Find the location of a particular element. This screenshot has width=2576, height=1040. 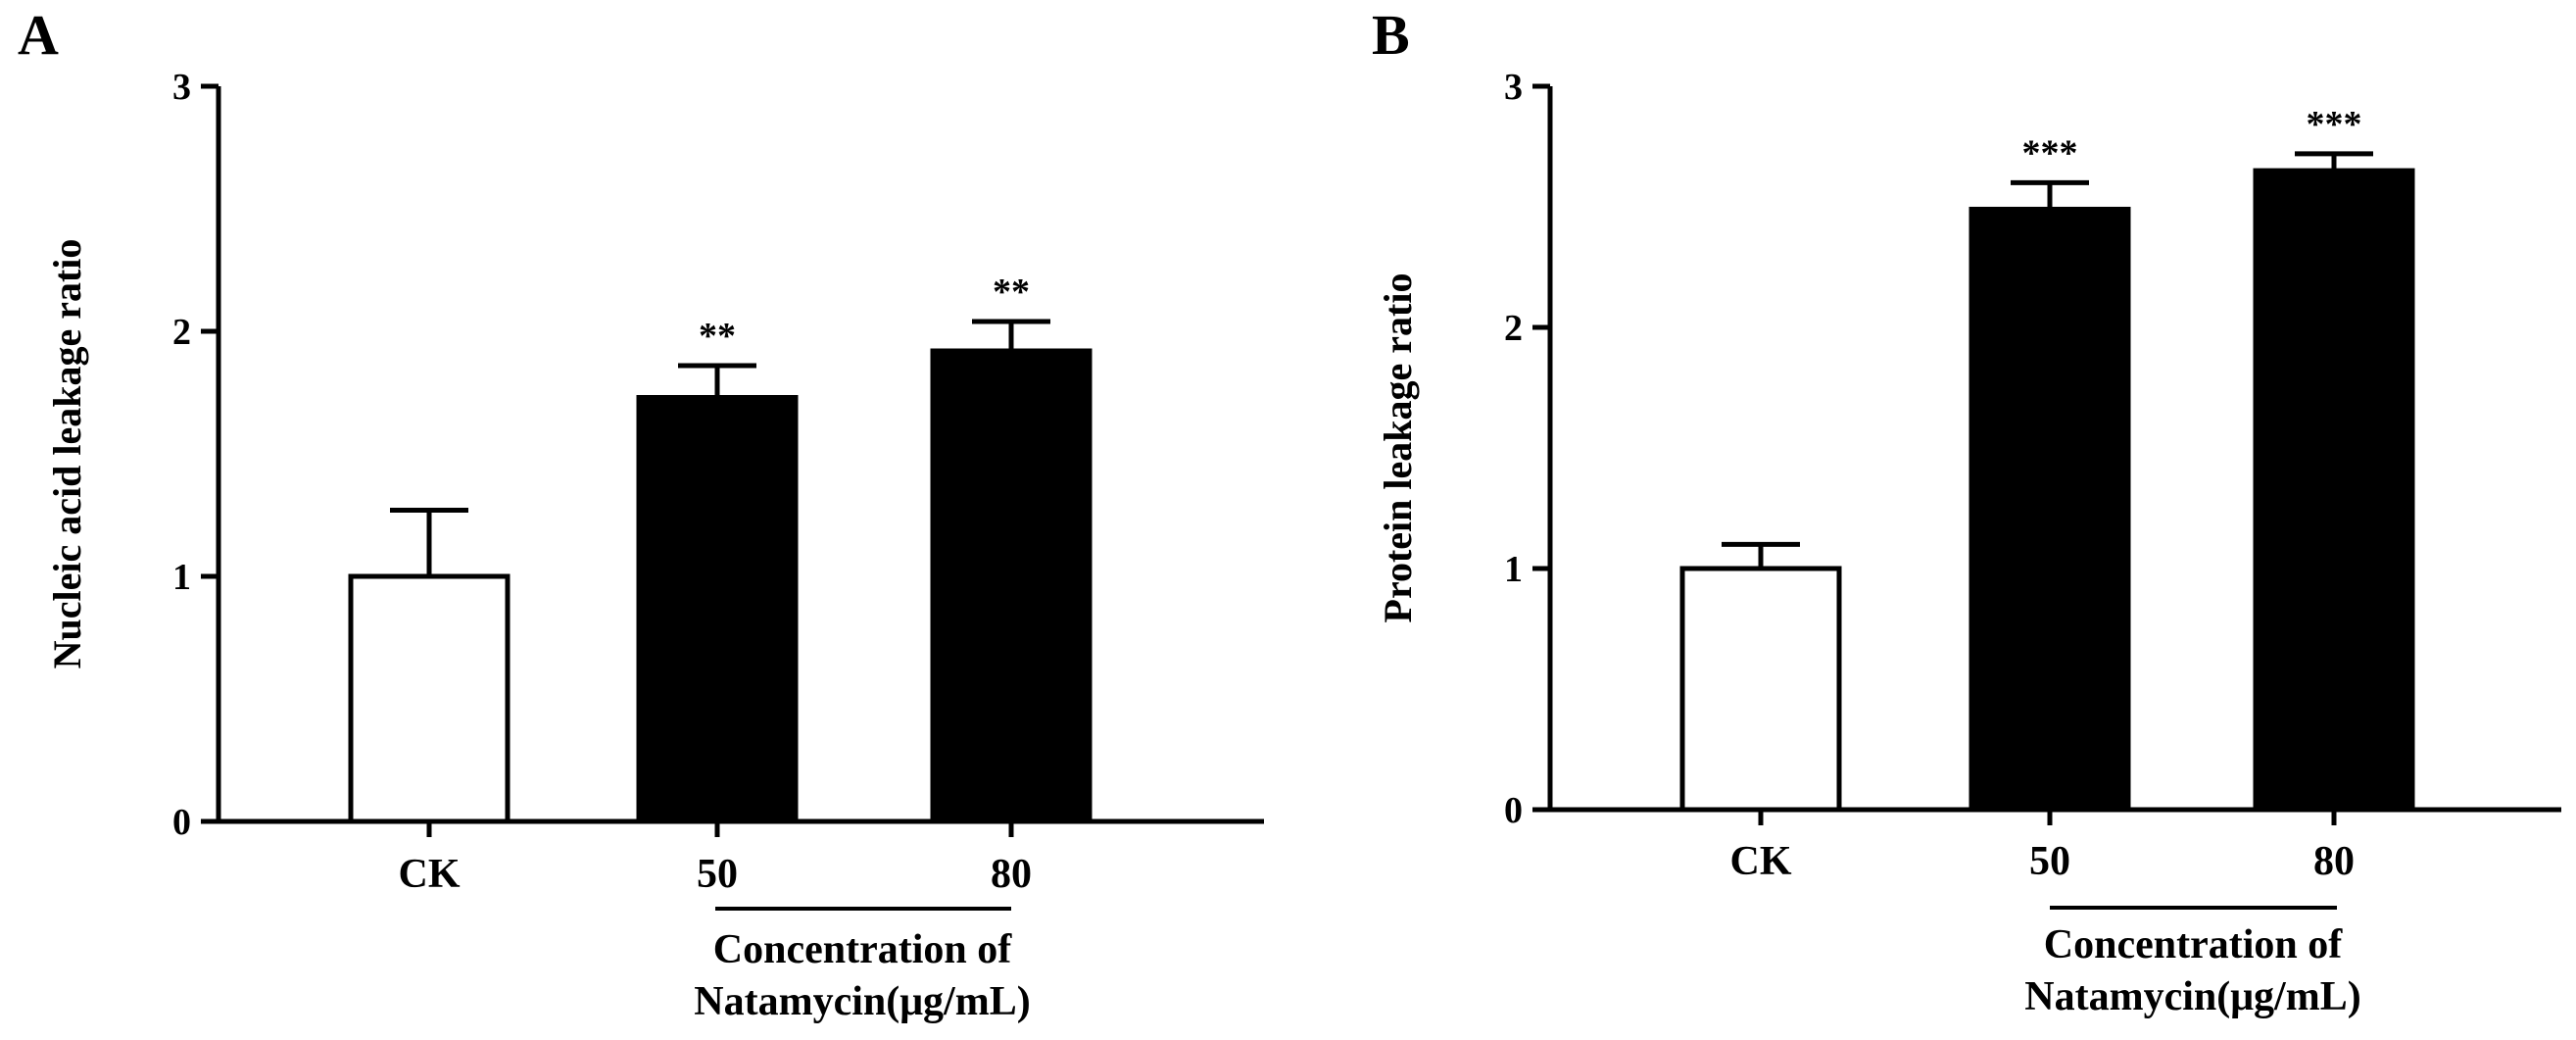

y-axis-title: Protein leakage ratio is located at coordinates (1398, 448).